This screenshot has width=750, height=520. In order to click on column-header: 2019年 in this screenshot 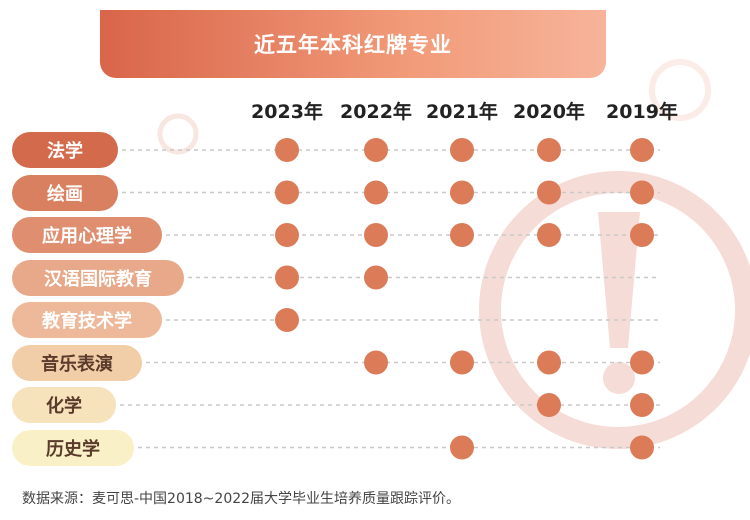, I will do `click(642, 111)`.